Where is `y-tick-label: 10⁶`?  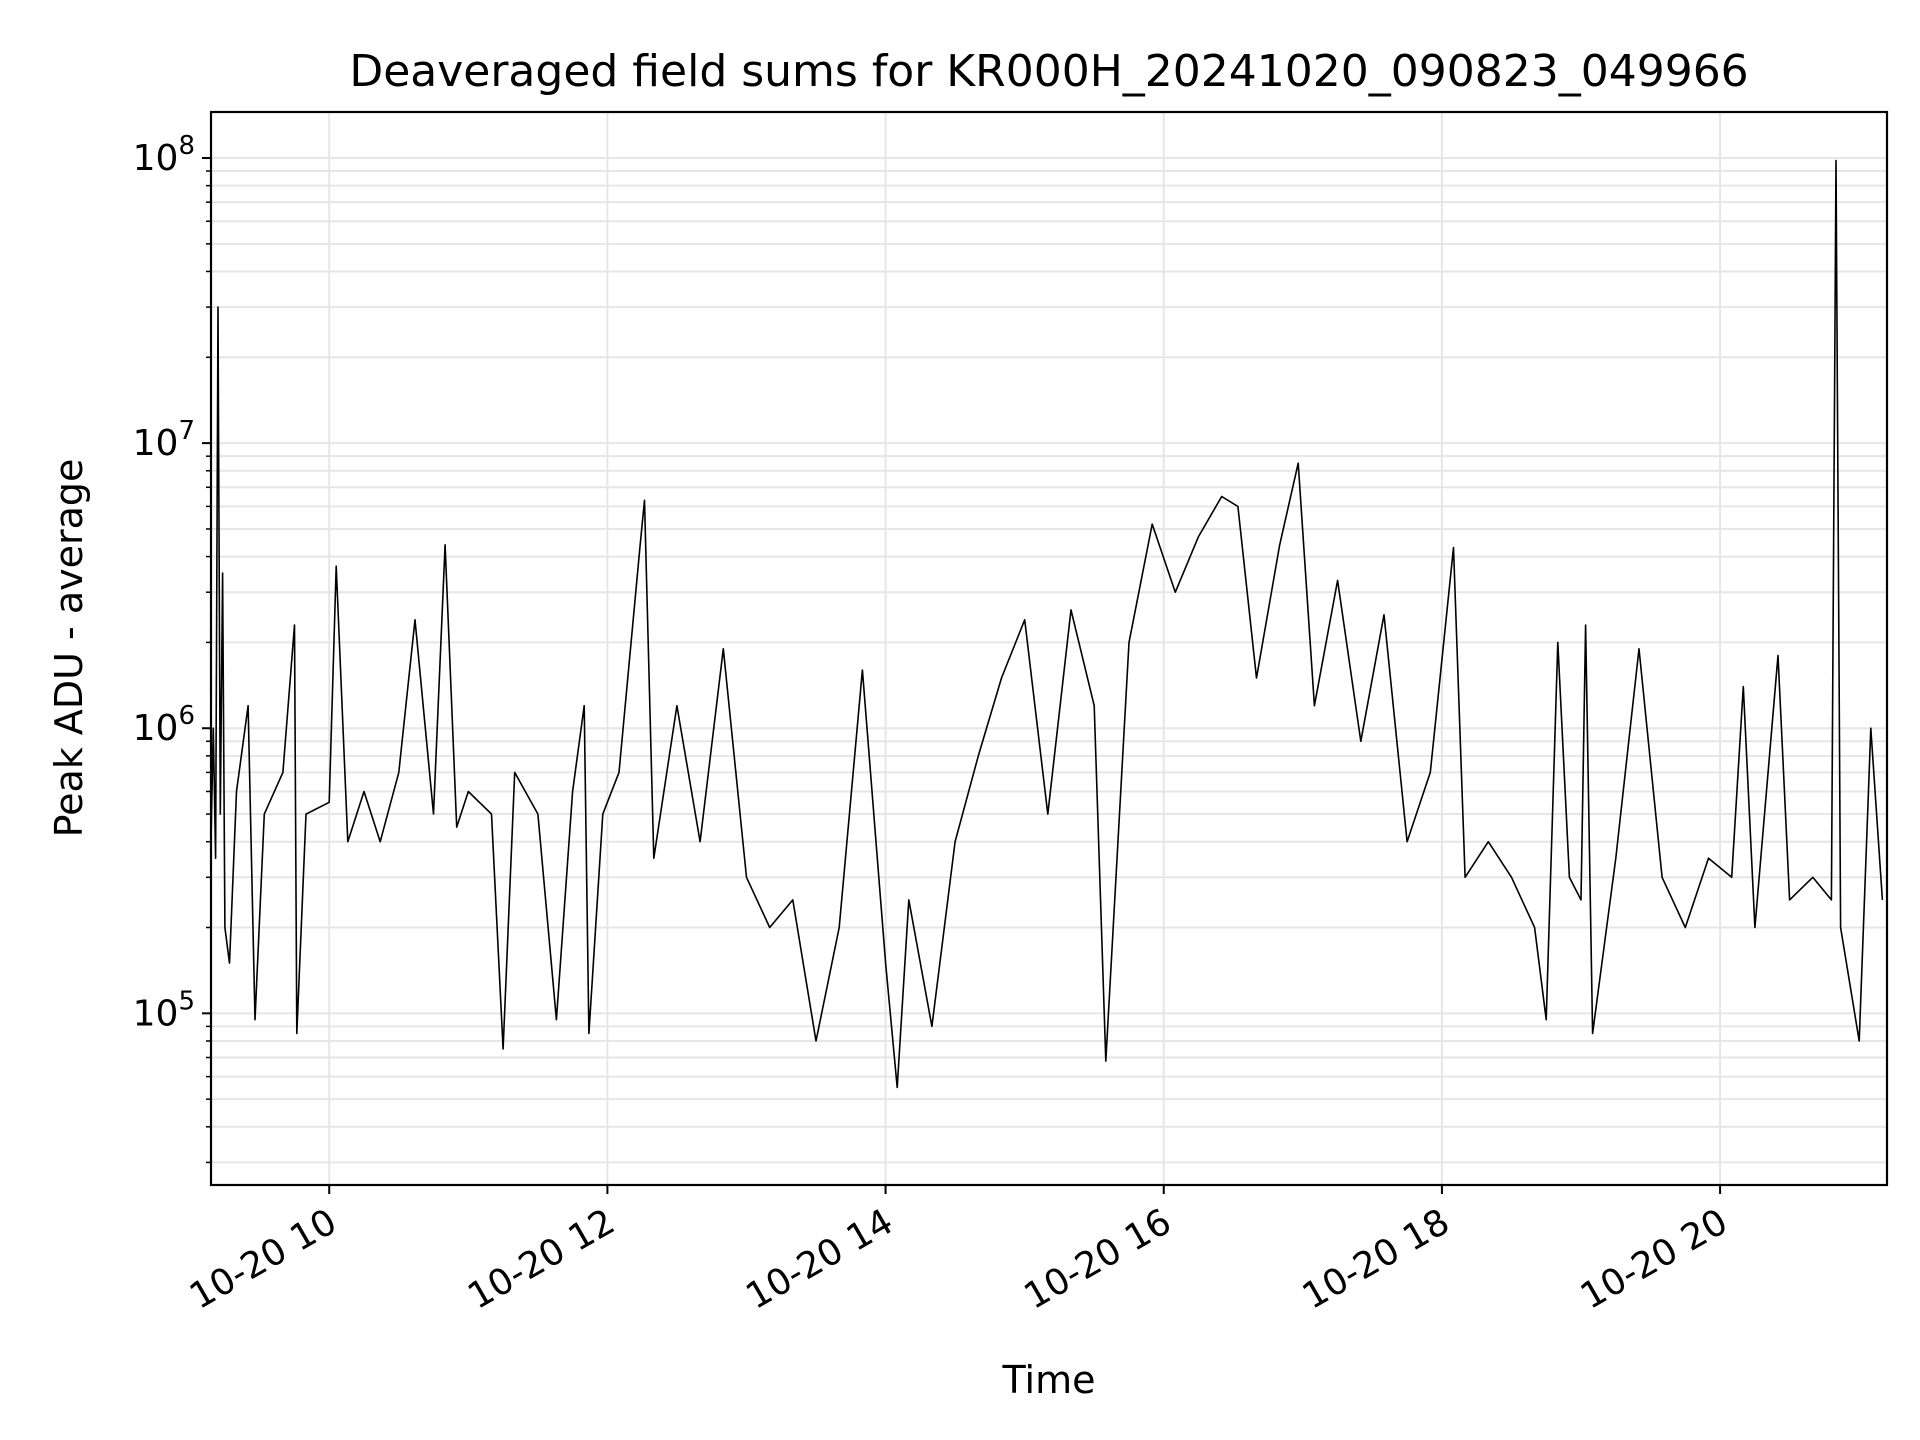 y-tick-label: 10⁶ is located at coordinates (164, 725).